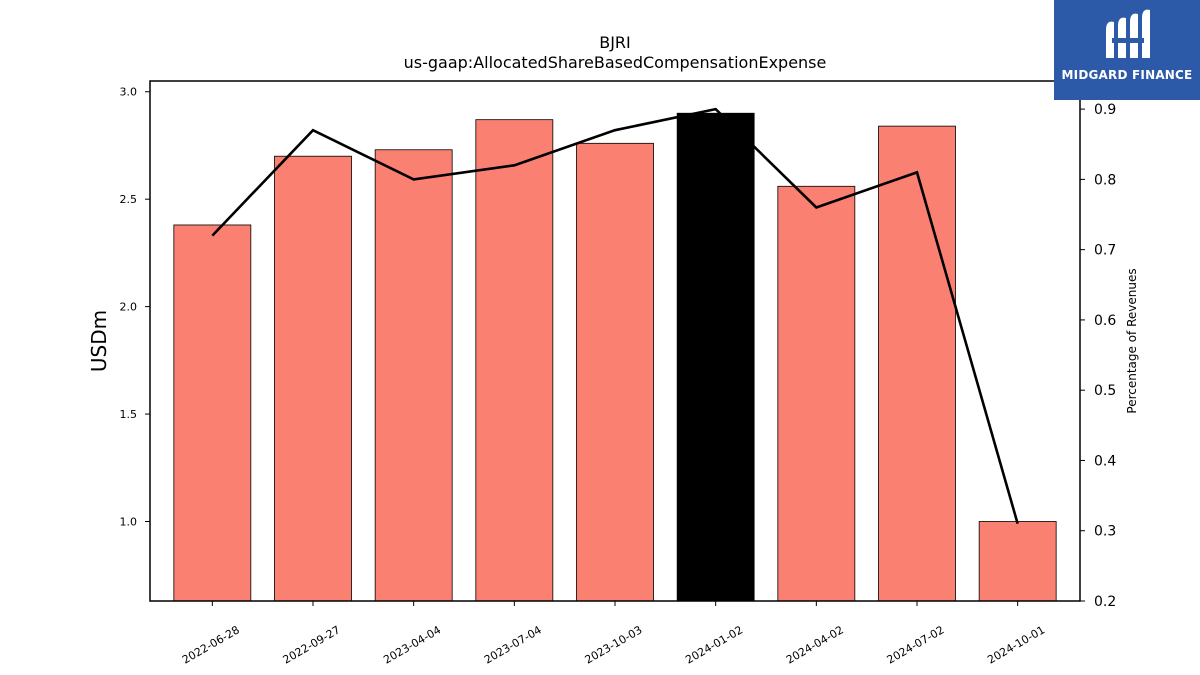 Image resolution: width=1200 pixels, height=675 pixels. What do you see at coordinates (312, 644) in the screenshot?
I see `x-tick-label: 2022-09-27` at bounding box center [312, 644].